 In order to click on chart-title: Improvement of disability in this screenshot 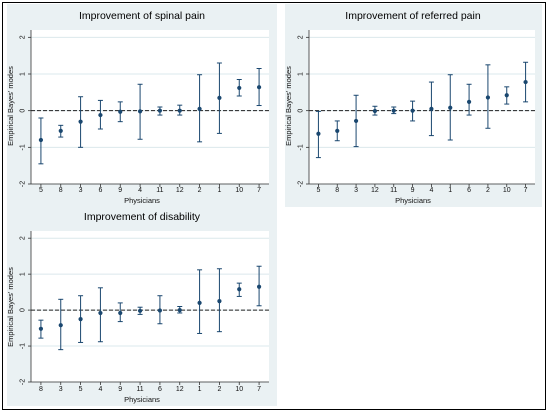, I will do `click(142, 217)`.